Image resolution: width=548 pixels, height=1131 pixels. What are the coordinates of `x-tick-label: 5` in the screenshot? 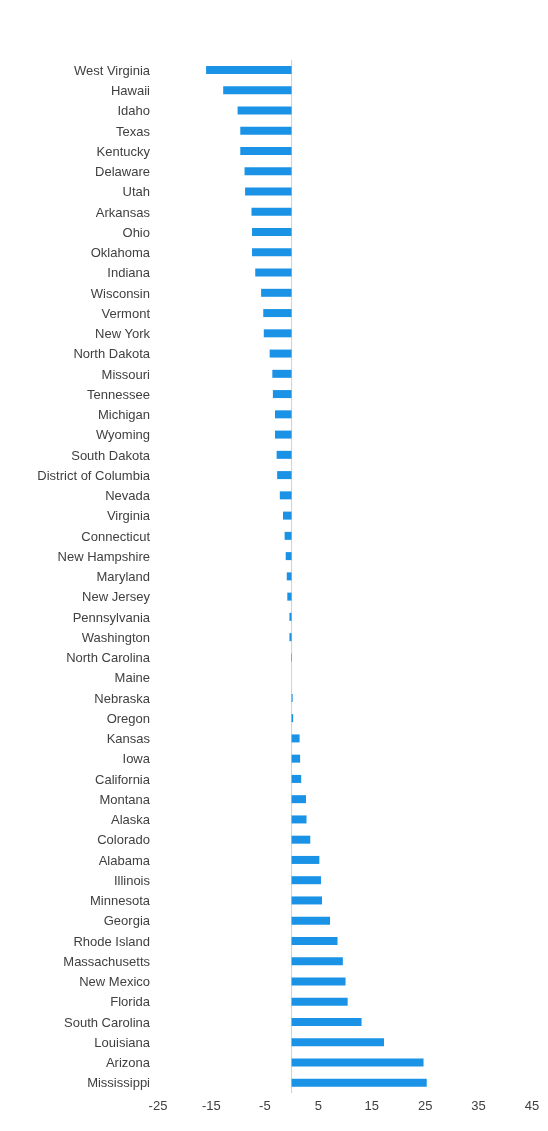 It's located at (318, 1106).